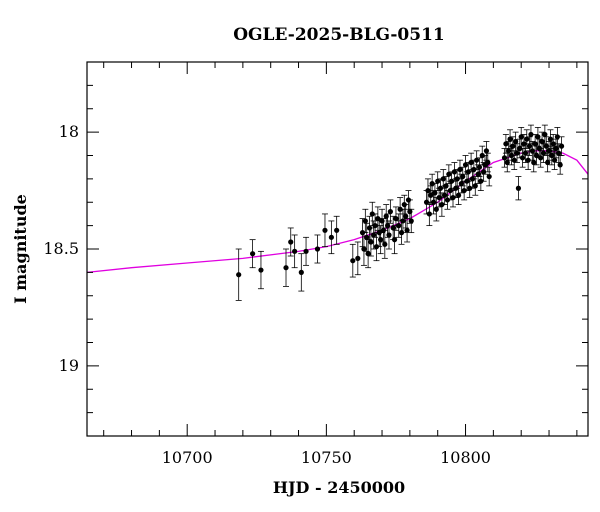  What do you see at coordinates (339, 35) in the screenshot?
I see `chart-title: OGLE-2025-BLG-0511` at bounding box center [339, 35].